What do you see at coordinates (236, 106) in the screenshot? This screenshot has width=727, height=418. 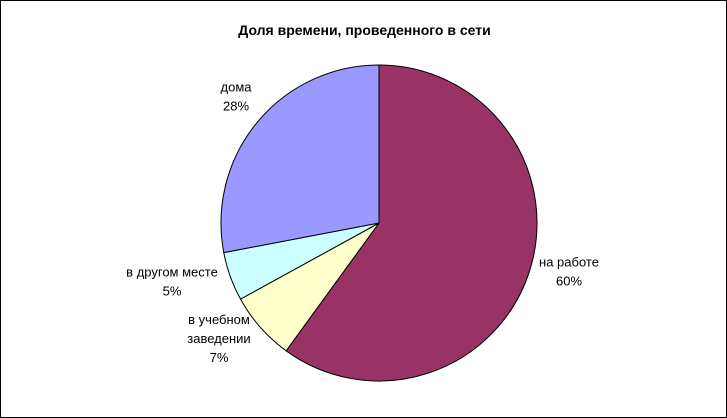 I see `slice-label-line: 28%` at bounding box center [236, 106].